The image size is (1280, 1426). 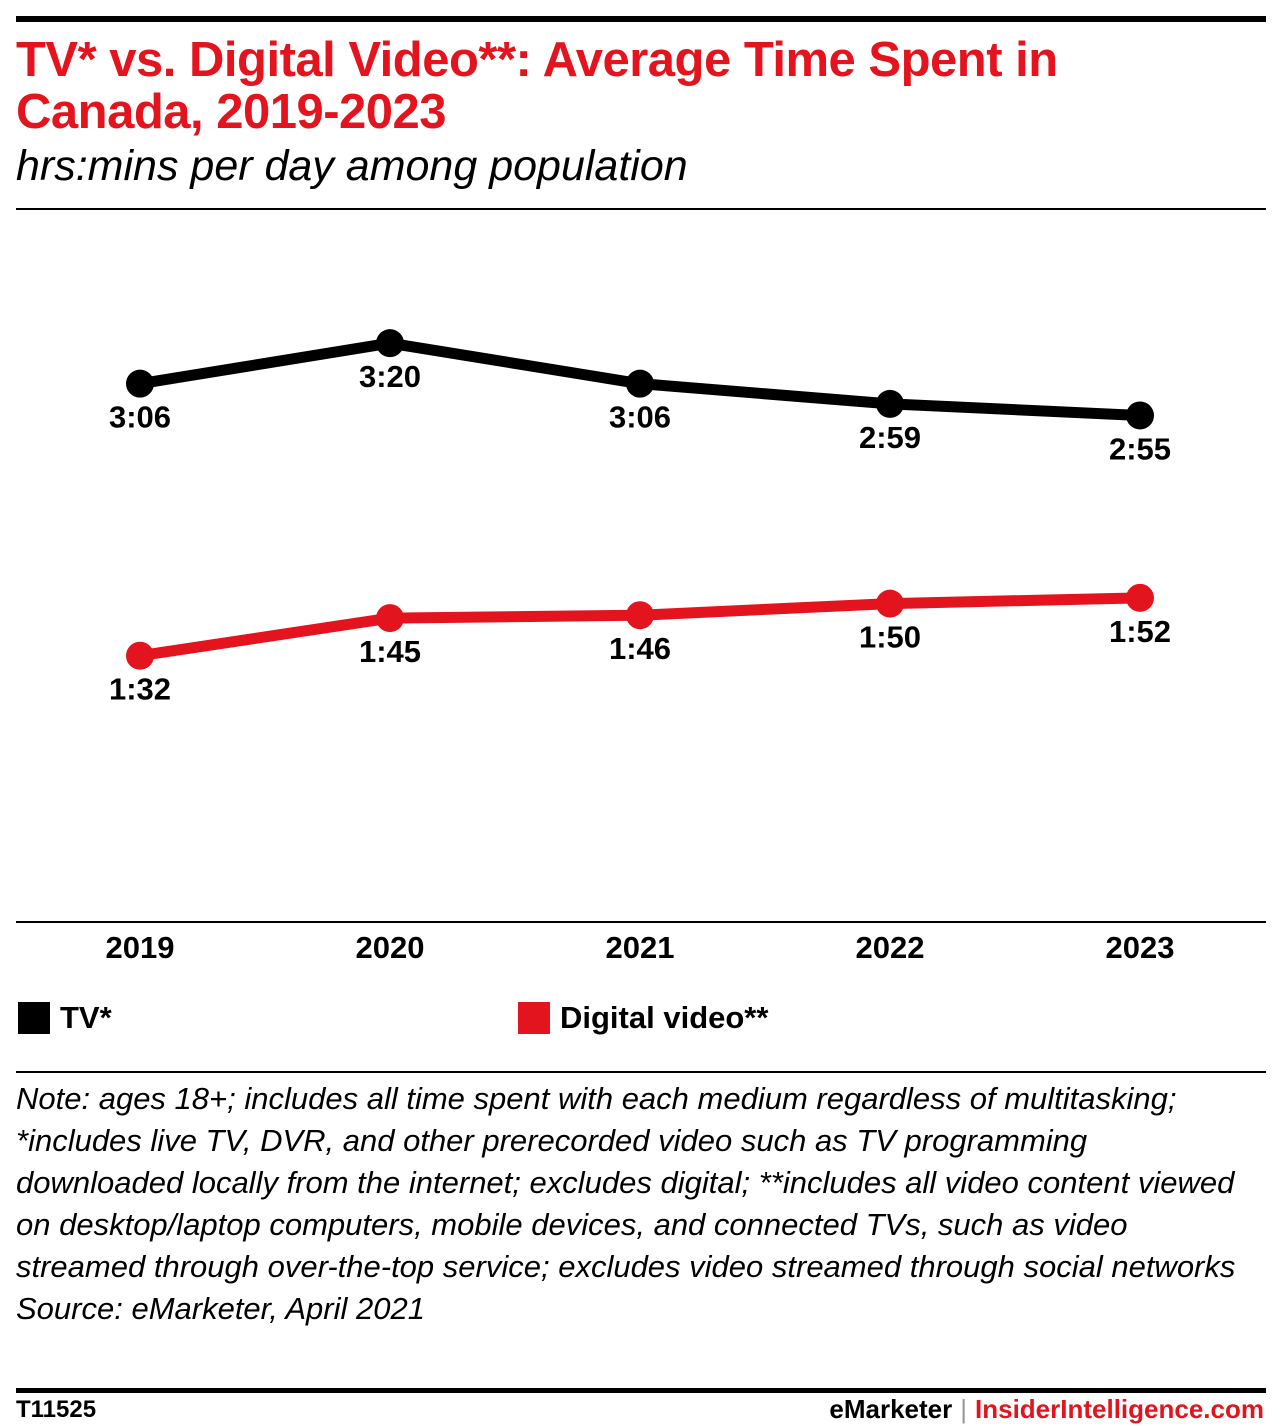 What do you see at coordinates (891, 1409) in the screenshot?
I see `brand-emarketer: eMarketer` at bounding box center [891, 1409].